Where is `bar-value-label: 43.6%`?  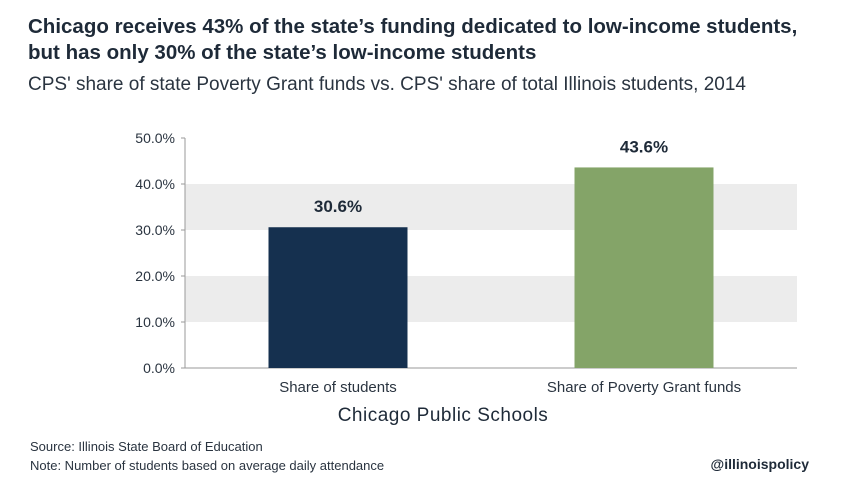 bar-value-label: 43.6% is located at coordinates (644, 146).